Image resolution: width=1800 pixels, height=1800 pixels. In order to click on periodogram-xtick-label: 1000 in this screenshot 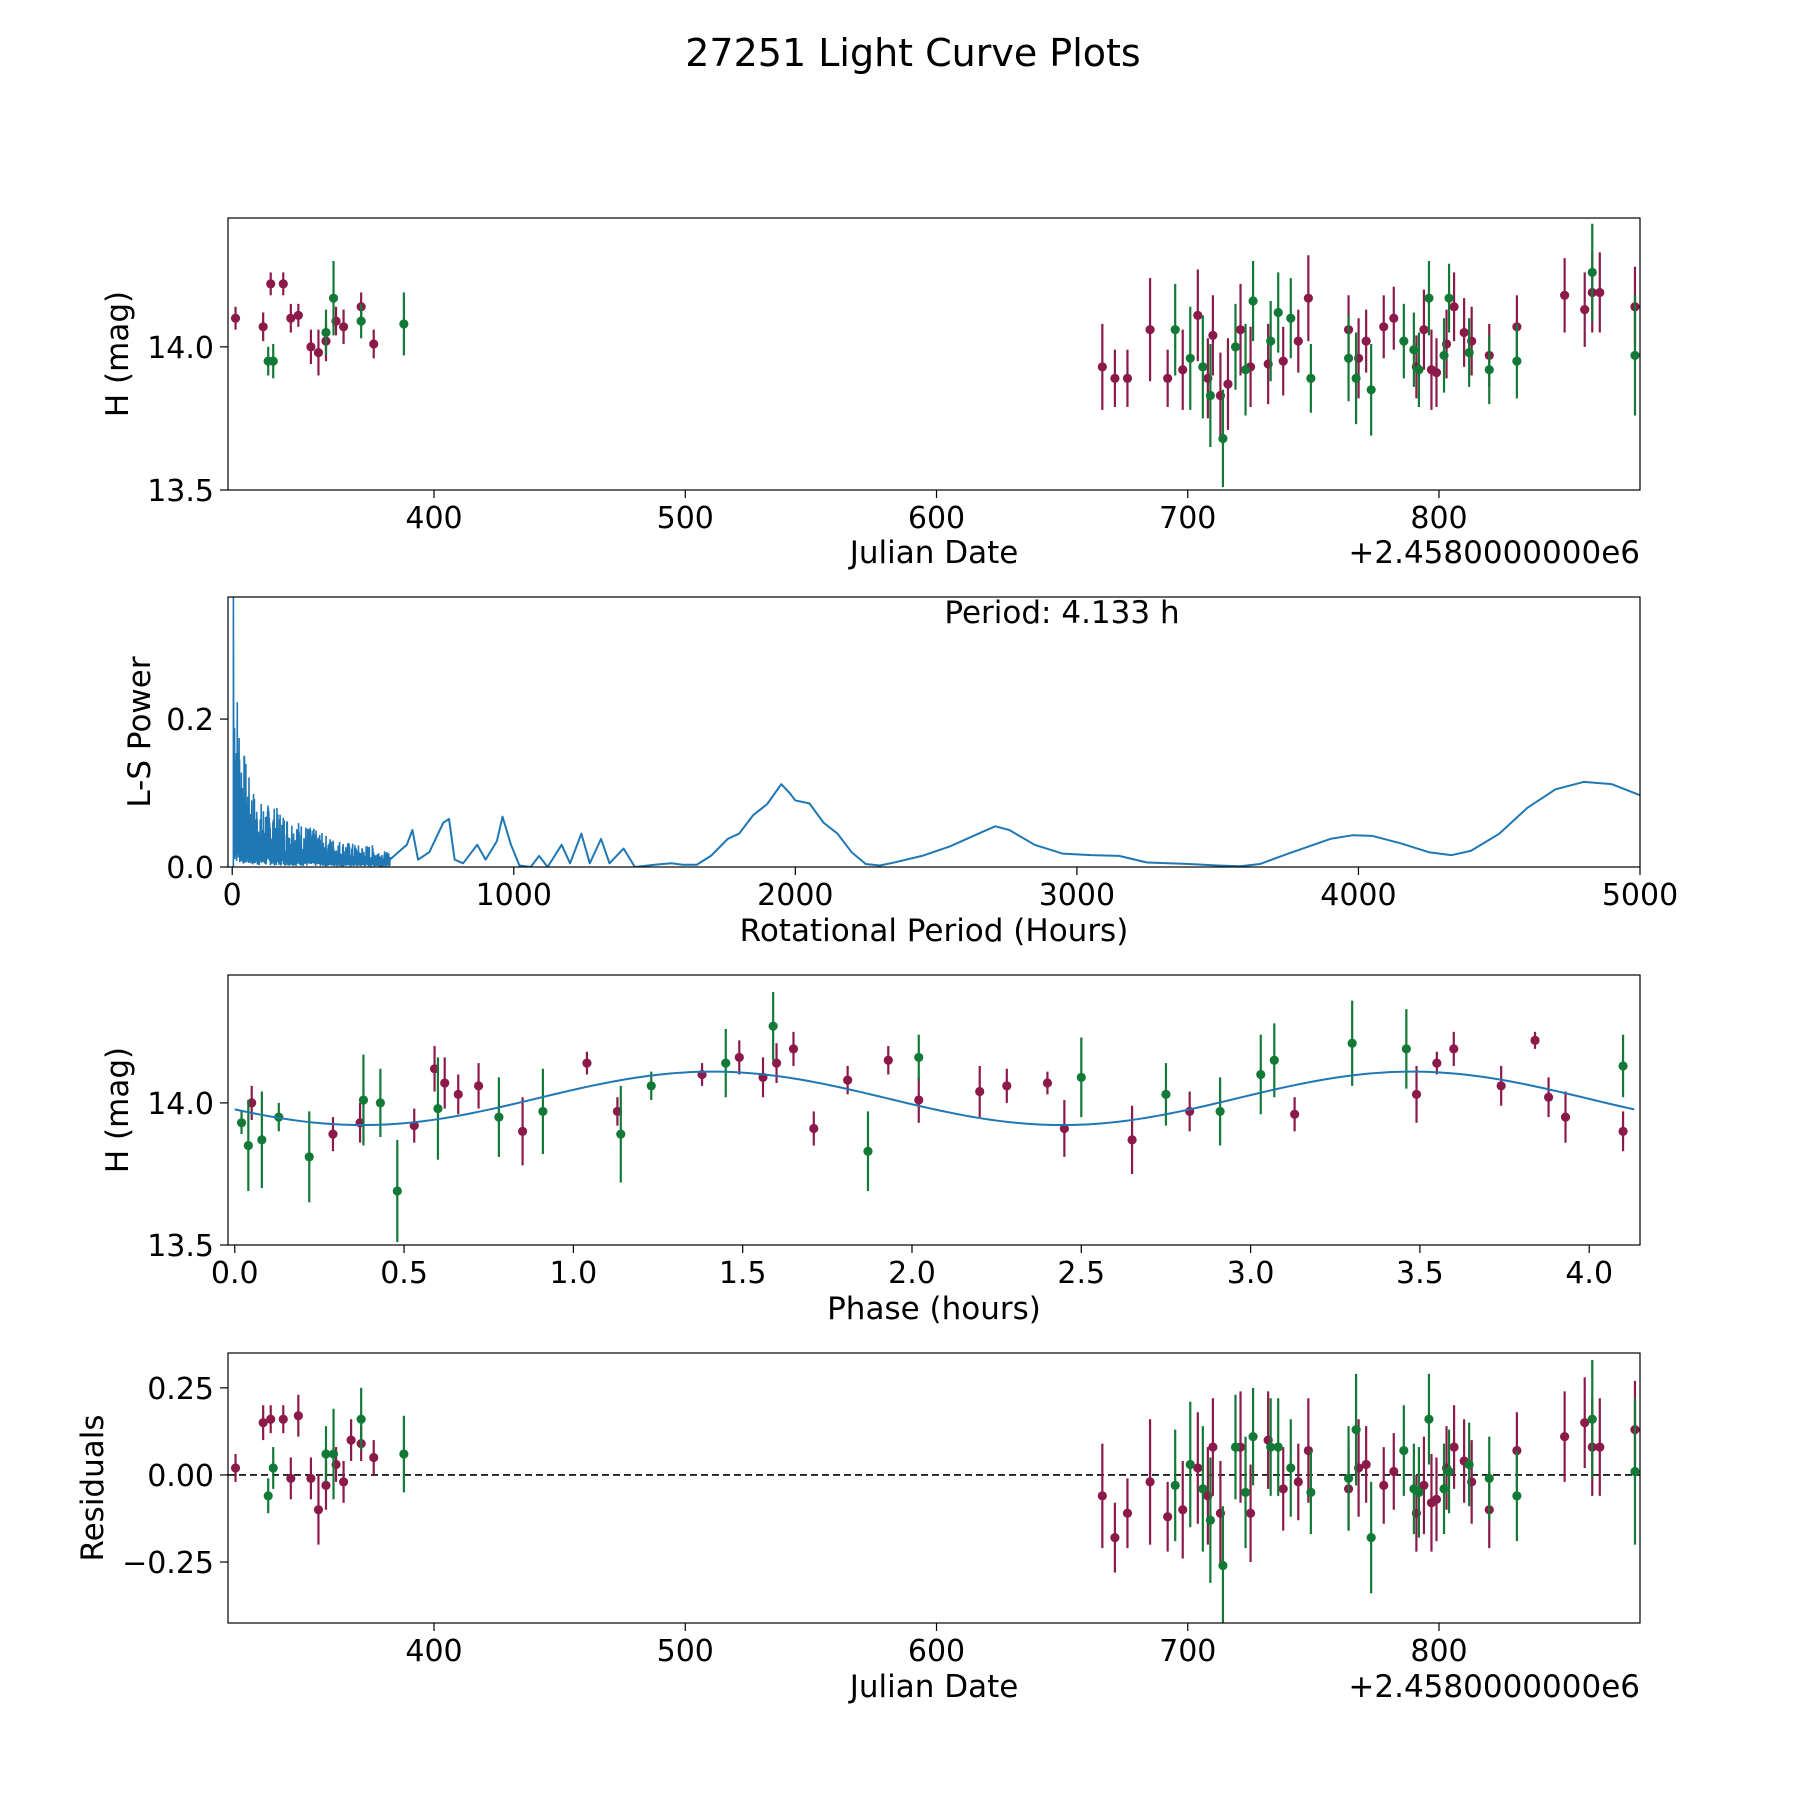, I will do `click(514, 895)`.